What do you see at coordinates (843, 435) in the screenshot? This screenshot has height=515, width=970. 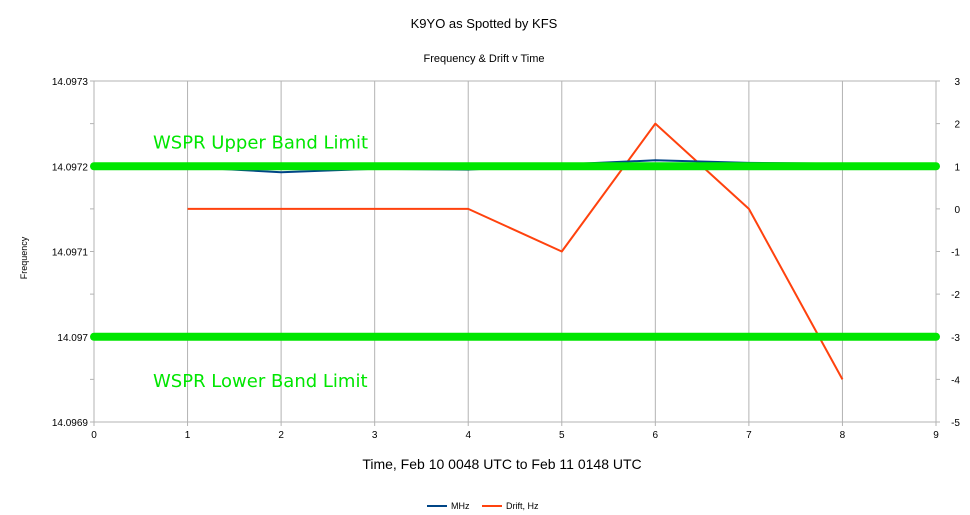 I see `x-tick-label: 8` at bounding box center [843, 435].